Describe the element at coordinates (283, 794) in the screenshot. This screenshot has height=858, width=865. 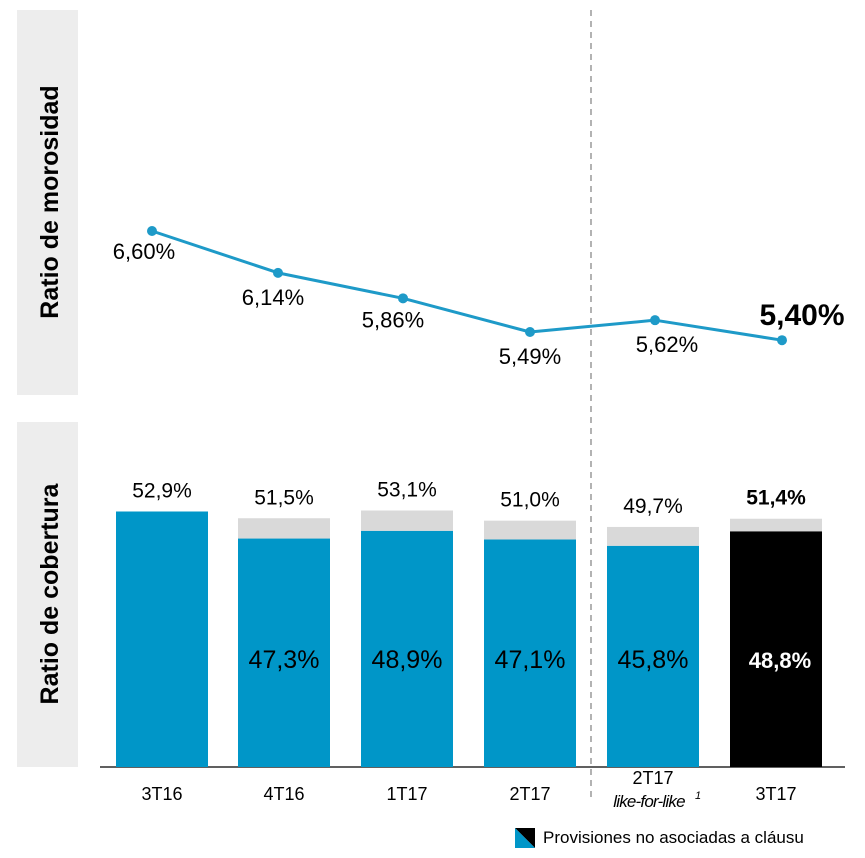
I see `x-tick-label: 4T16` at that location.